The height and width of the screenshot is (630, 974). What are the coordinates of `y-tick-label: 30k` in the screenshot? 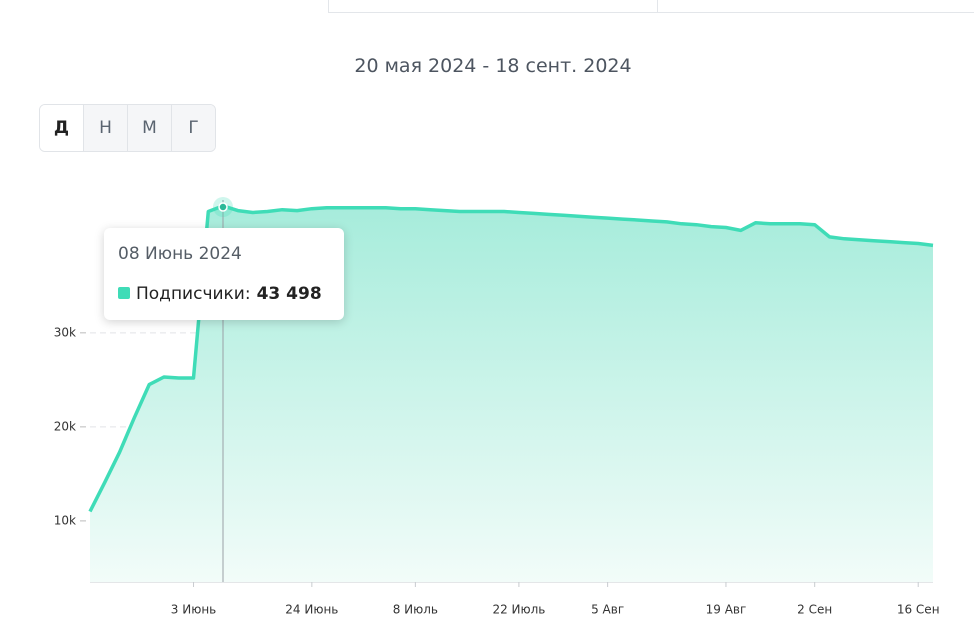 It's located at (65, 332).